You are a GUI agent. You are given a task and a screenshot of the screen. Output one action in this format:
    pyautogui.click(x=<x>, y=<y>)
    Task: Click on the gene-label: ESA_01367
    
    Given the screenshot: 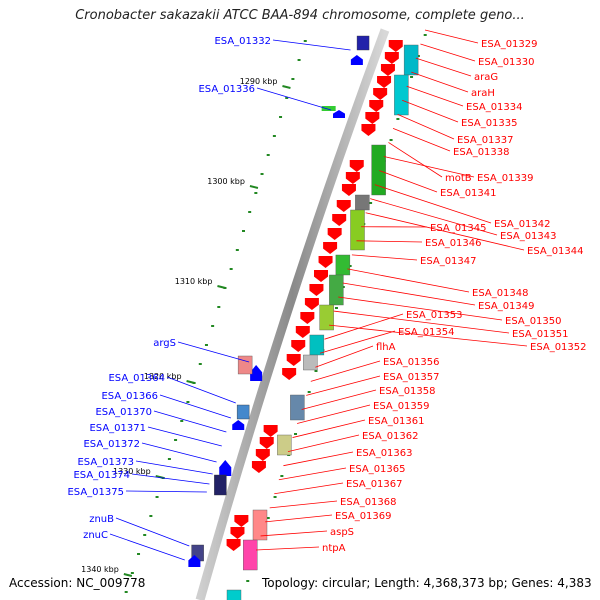 What is the action you would take?
    pyautogui.click(x=374, y=484)
    